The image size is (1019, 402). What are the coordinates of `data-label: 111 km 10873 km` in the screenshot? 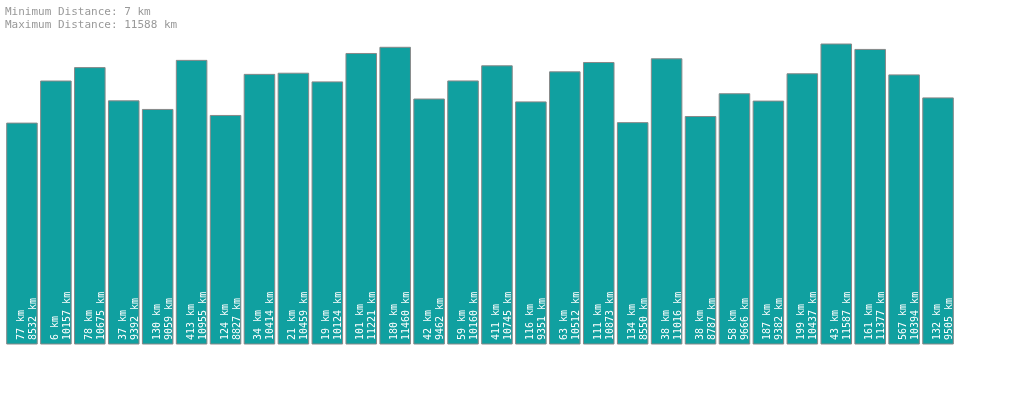 It's located at (603, 315).